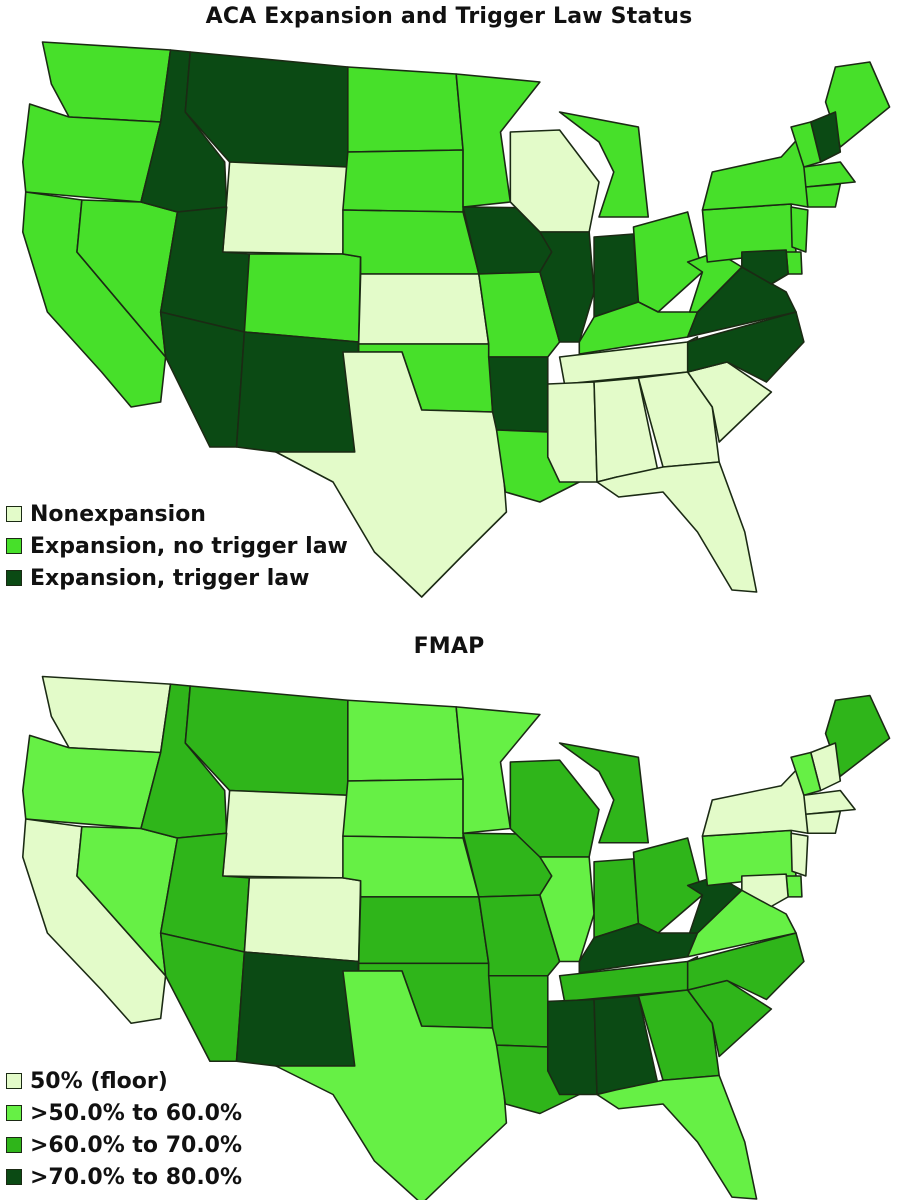  Describe the element at coordinates (118, 514) in the screenshot. I see `legend-label: Nonexpansion` at that location.